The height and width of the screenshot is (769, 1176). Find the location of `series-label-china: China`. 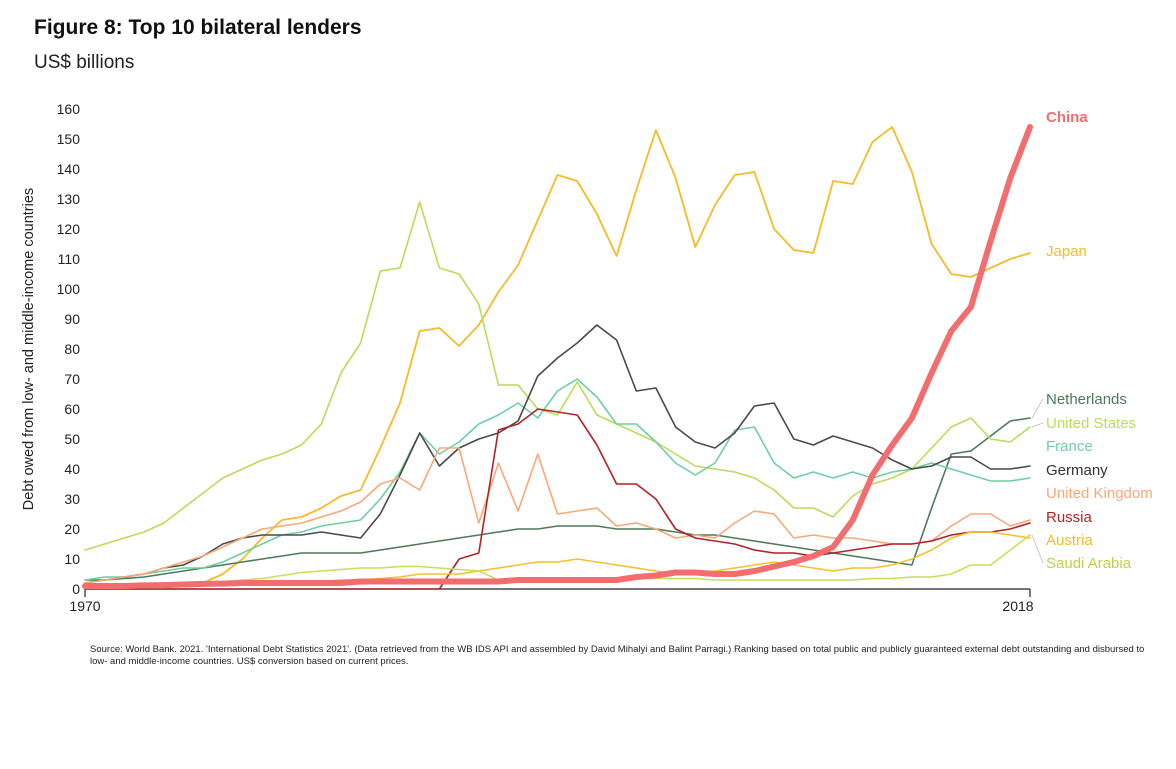

series-label-china: China is located at coordinates (1067, 117).